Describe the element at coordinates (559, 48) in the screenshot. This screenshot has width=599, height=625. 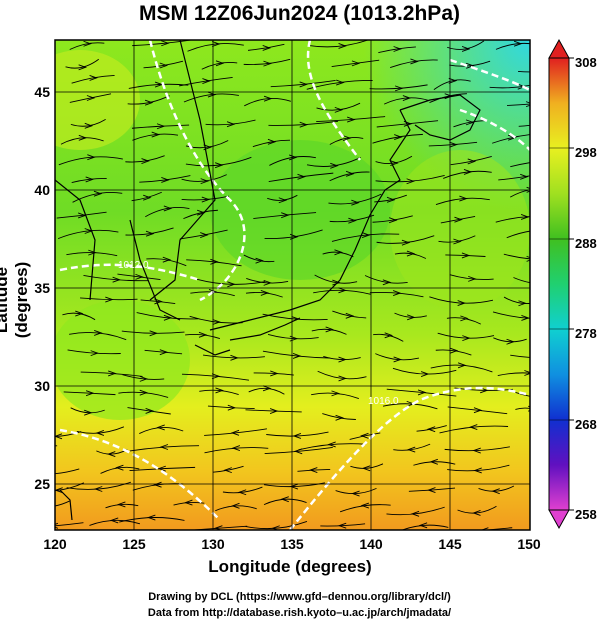
I see `colorbar-top-arrow` at that location.